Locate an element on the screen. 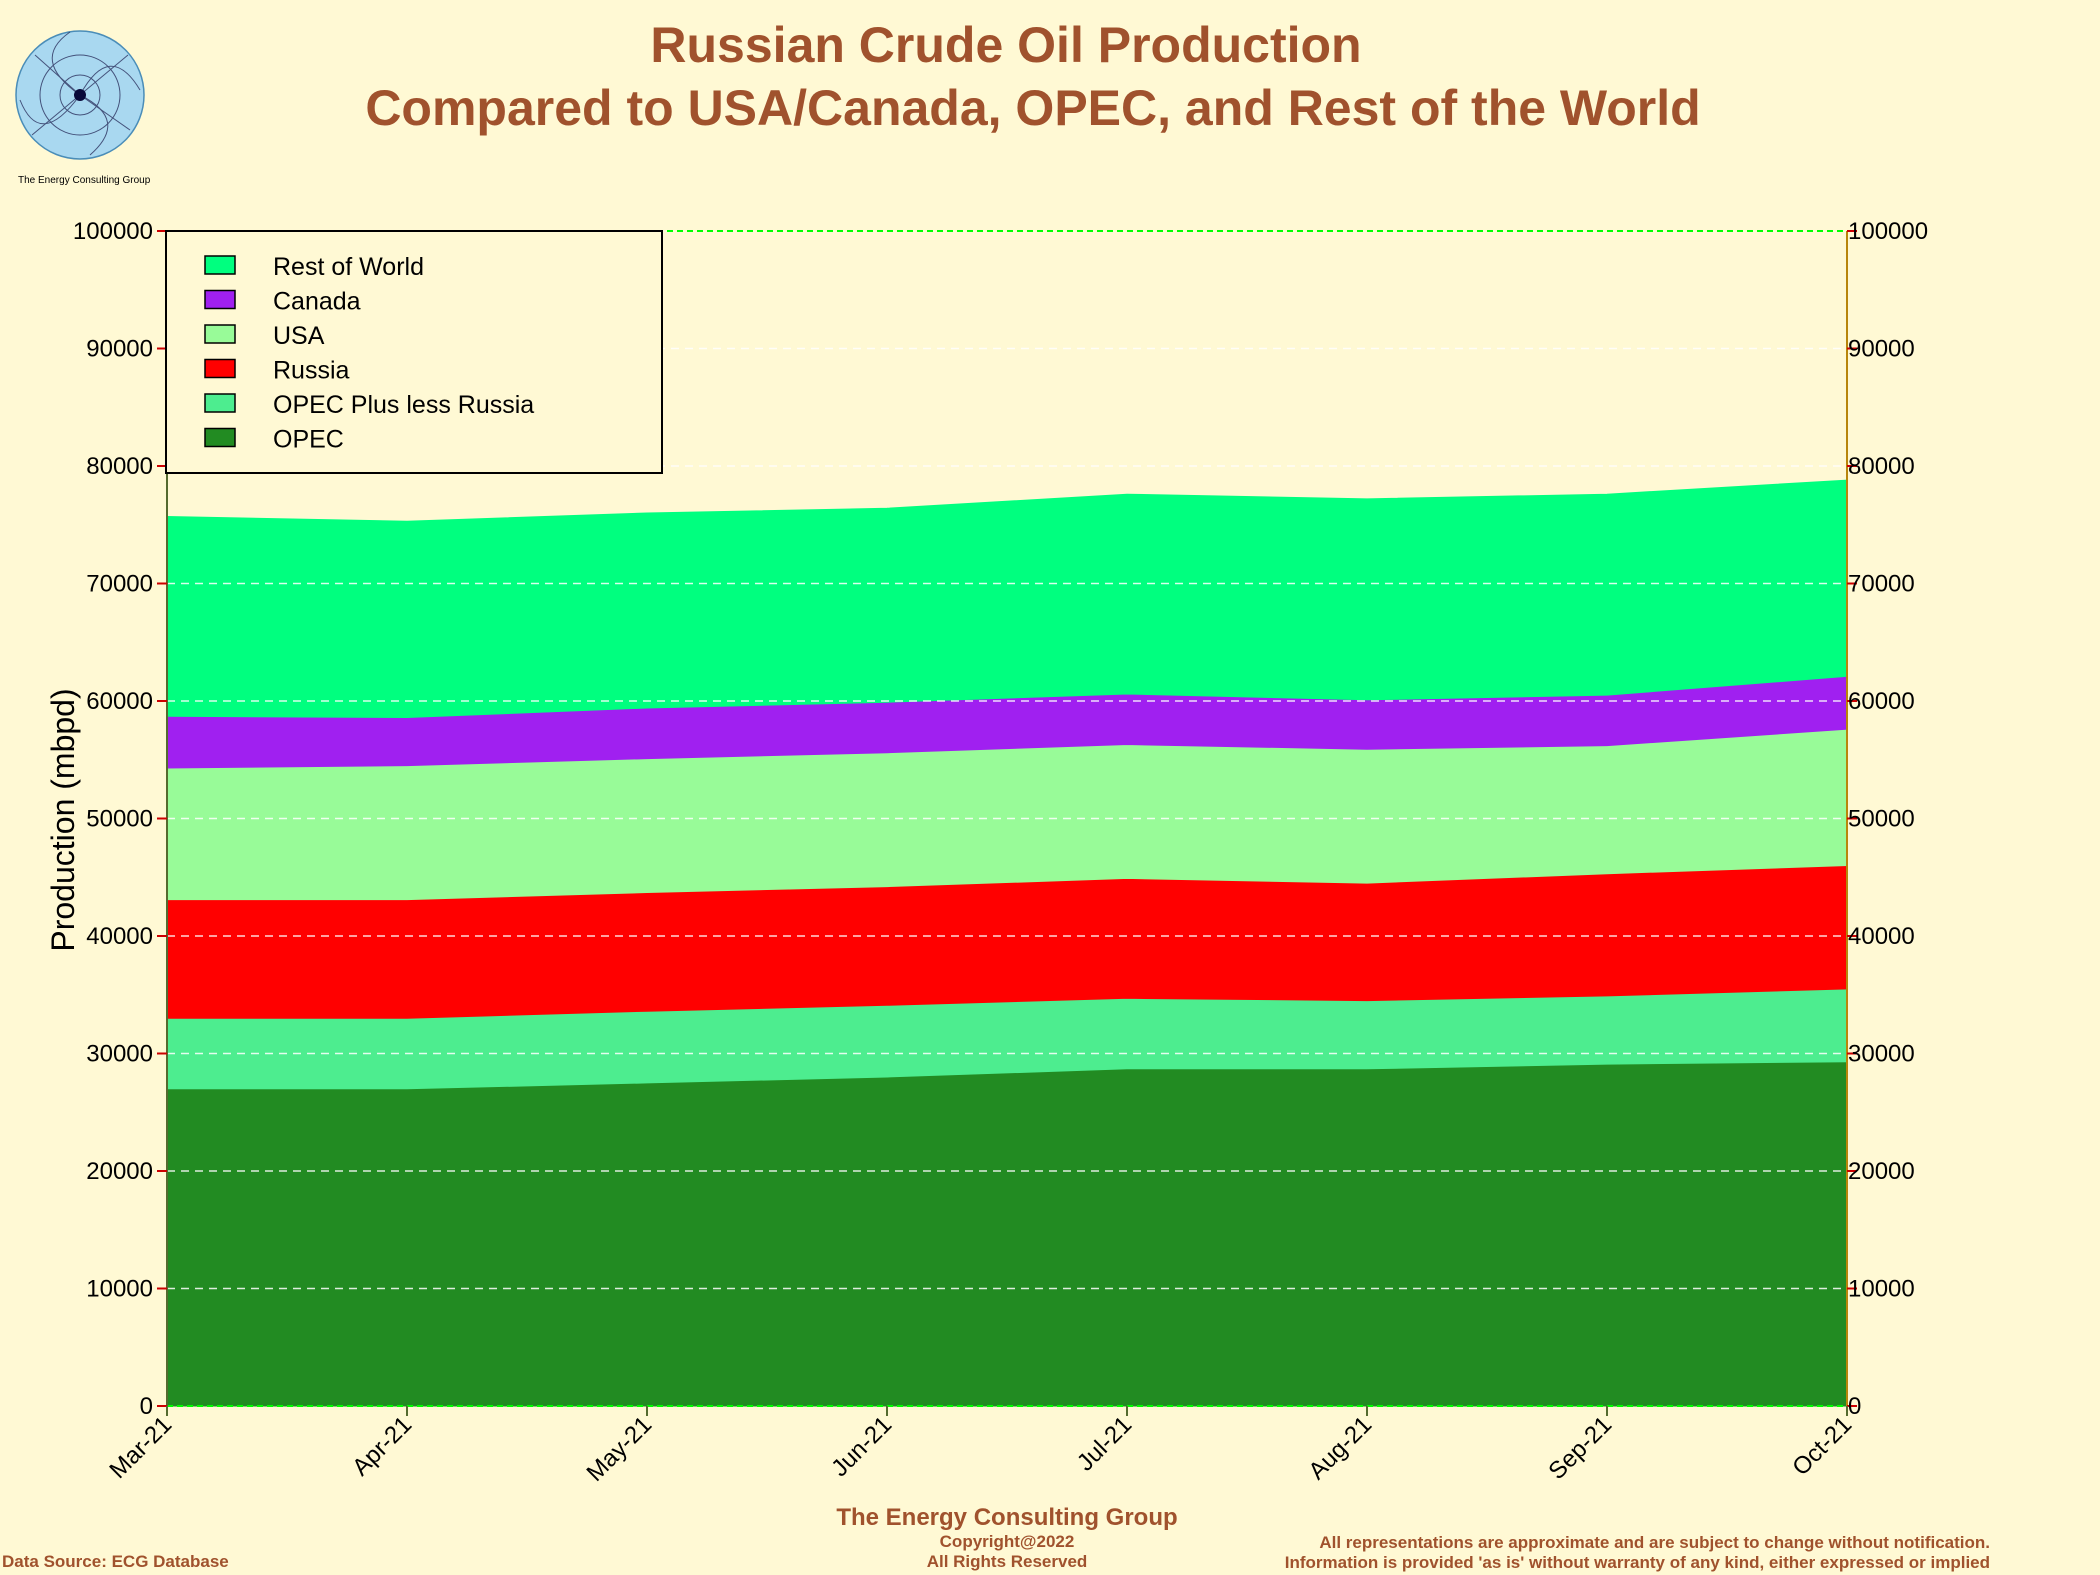 The image size is (2100, 1575). footer-rights: All Rights Reserved is located at coordinates (1007, 1561).